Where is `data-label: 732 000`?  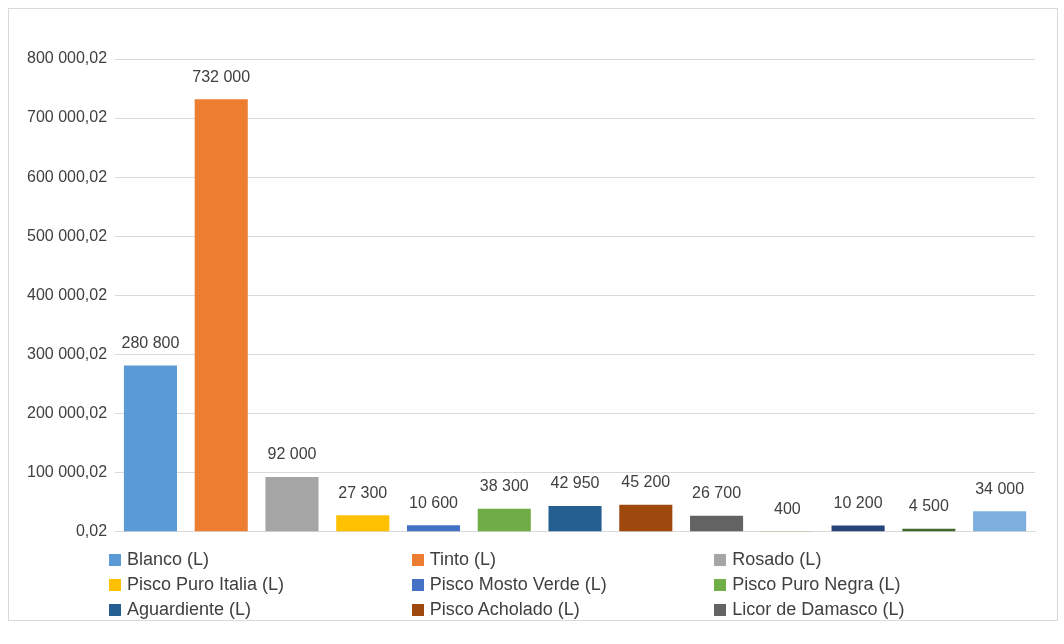
data-label: 732 000 is located at coordinates (221, 76).